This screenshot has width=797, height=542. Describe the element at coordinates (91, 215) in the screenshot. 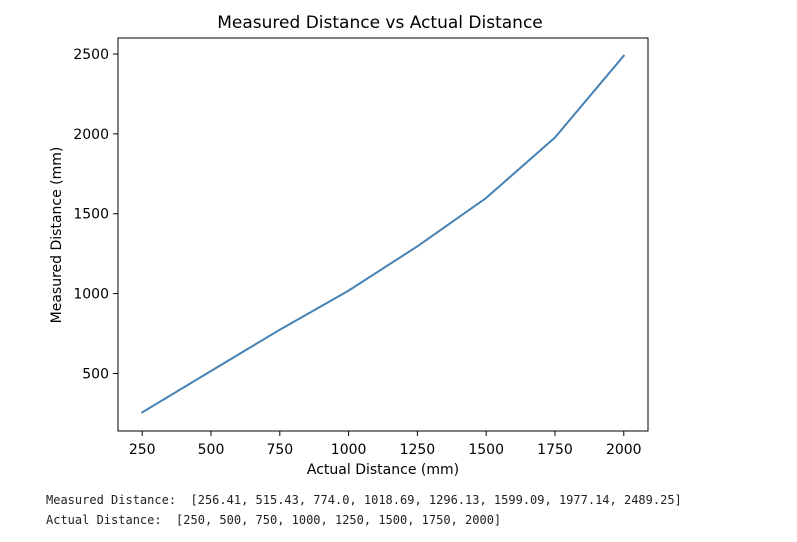

I see `y-tick-label: 1500` at that location.